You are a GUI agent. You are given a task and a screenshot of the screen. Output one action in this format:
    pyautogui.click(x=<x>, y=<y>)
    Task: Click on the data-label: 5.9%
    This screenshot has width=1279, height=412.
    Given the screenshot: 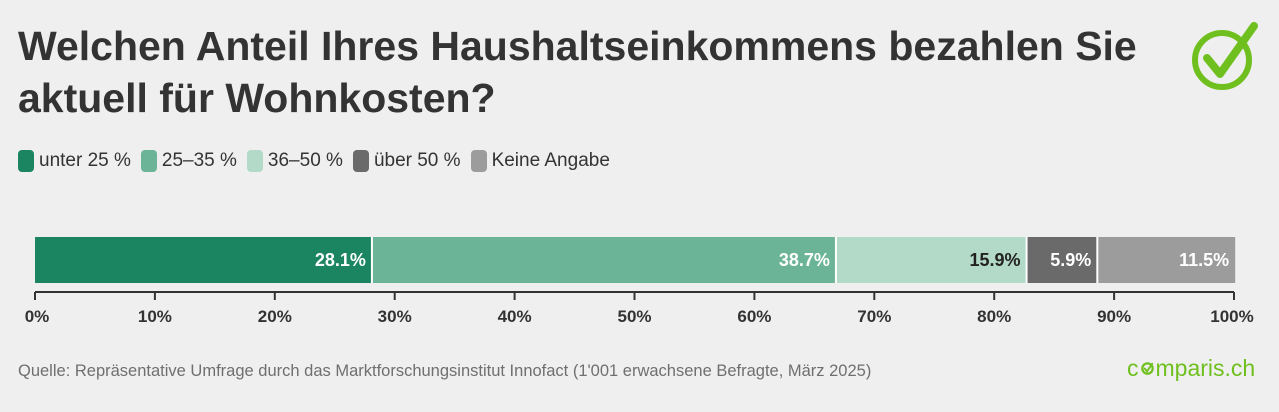 What is the action you would take?
    pyautogui.click(x=1070, y=260)
    